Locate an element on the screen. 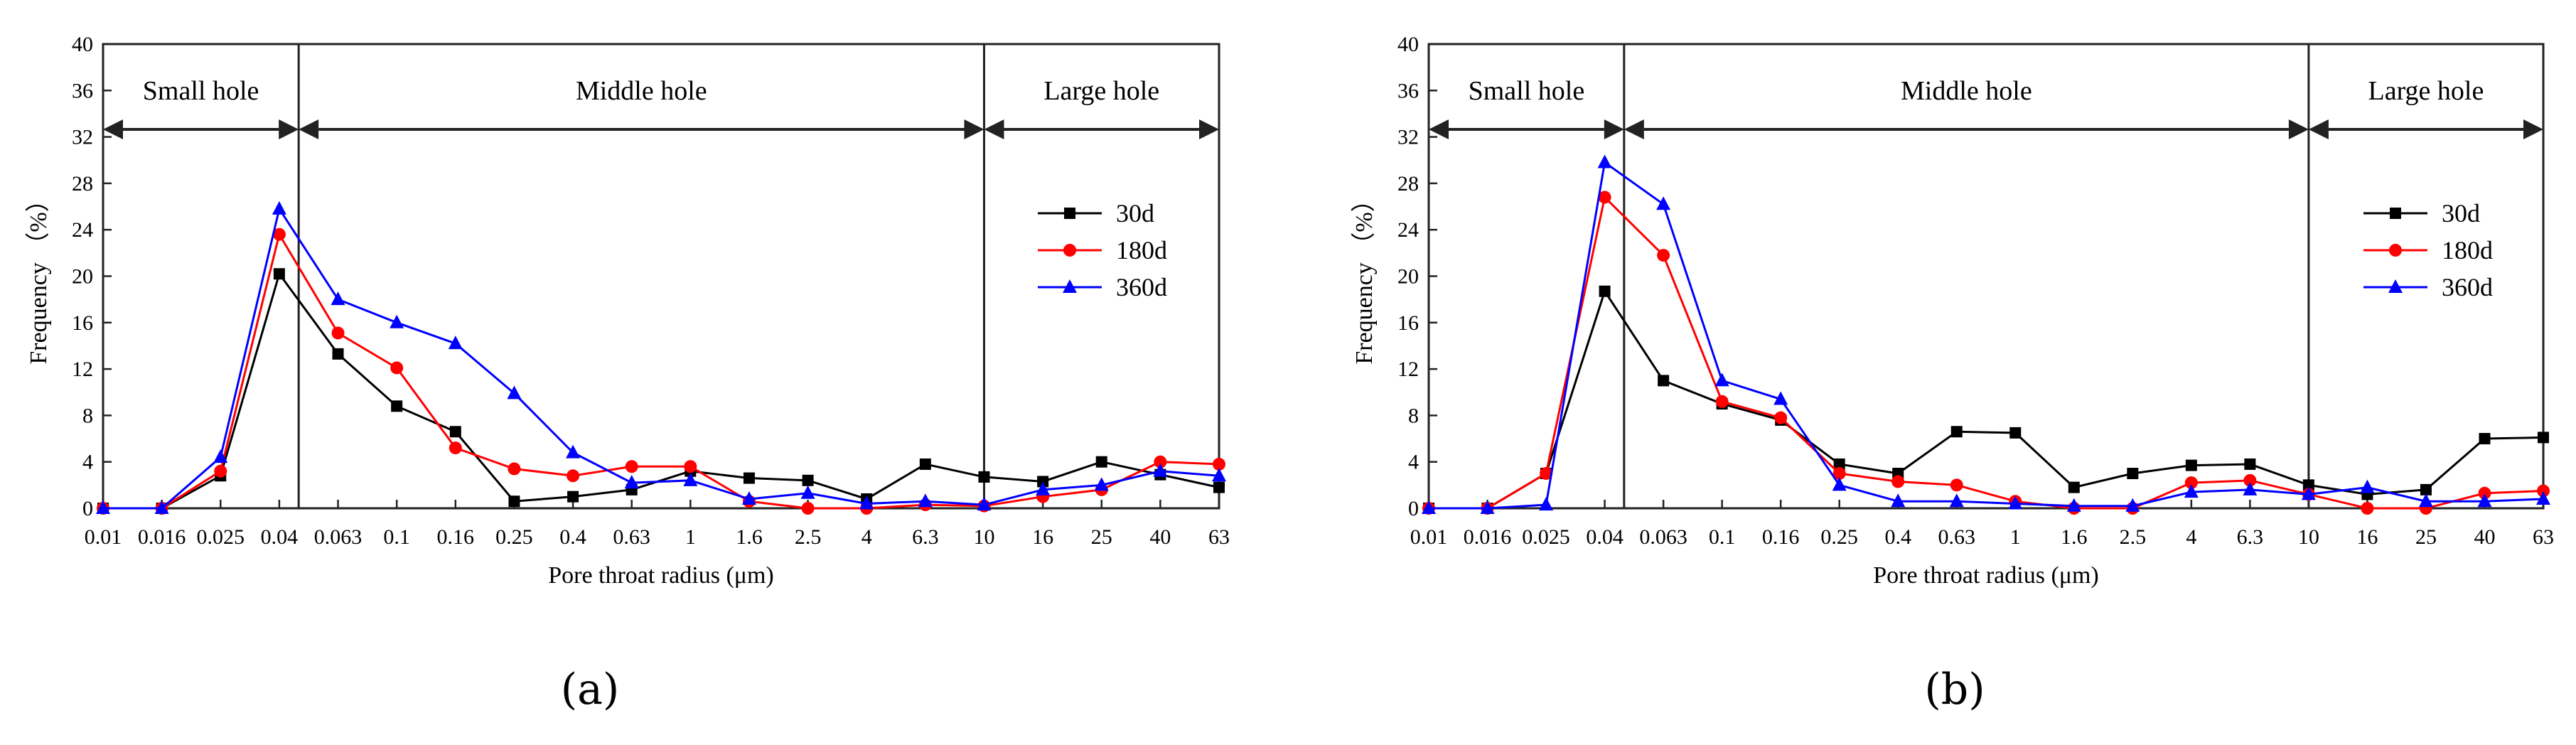 Image resolution: width=2576 pixels, height=745 pixels. y-tick-label: 12 is located at coordinates (82, 369).